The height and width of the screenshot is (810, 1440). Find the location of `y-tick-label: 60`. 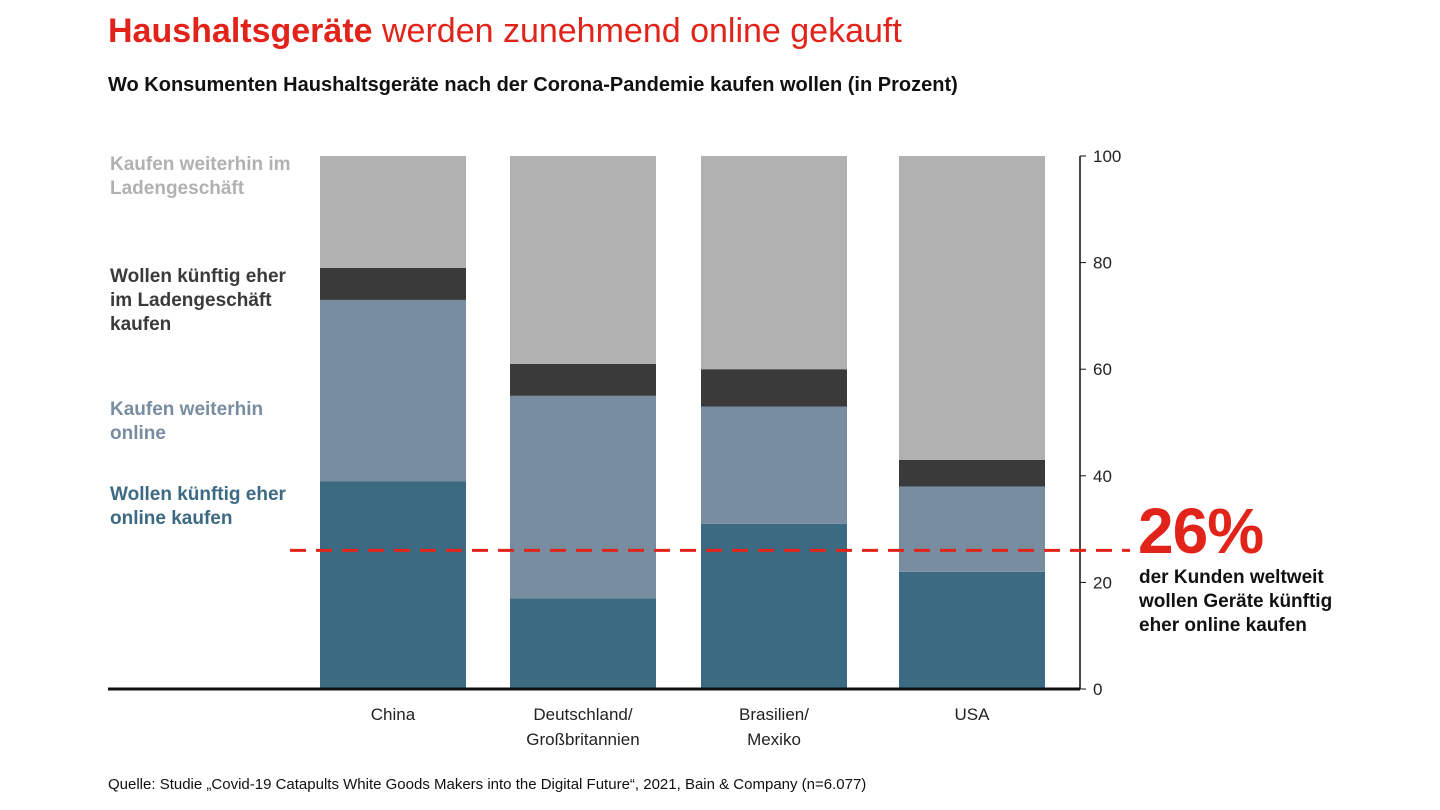

y-tick-label: 60 is located at coordinates (1102, 369).